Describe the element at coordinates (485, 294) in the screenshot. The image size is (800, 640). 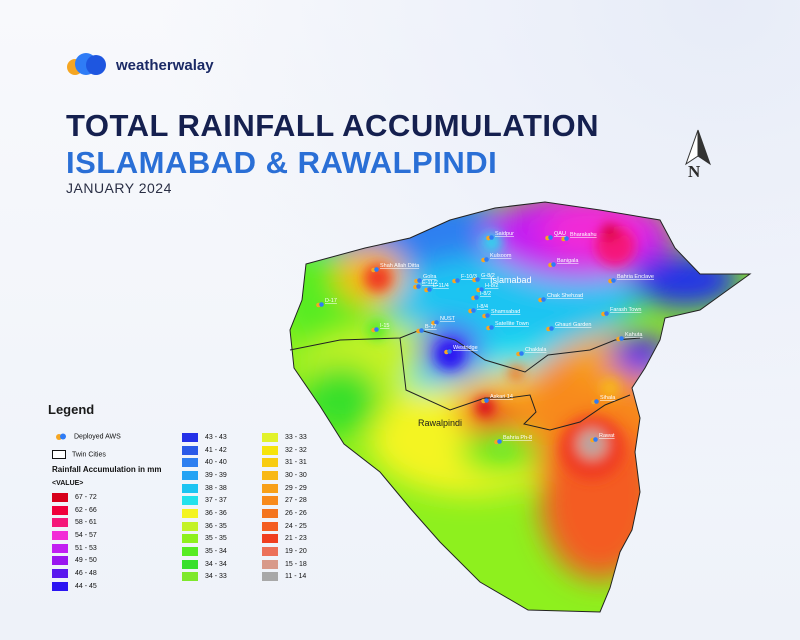
I see `station-label: I-8/2` at that location.